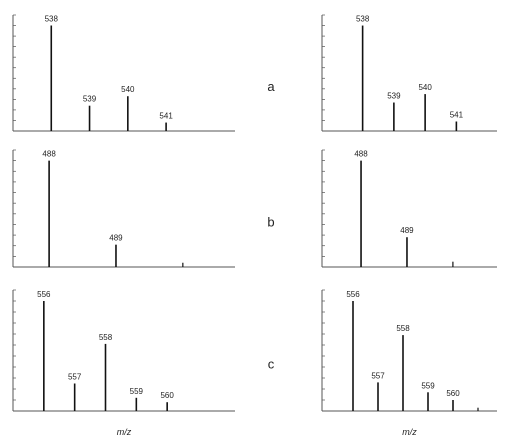  What do you see at coordinates (270, 222) in the screenshot?
I see `panel-letter: b` at bounding box center [270, 222].